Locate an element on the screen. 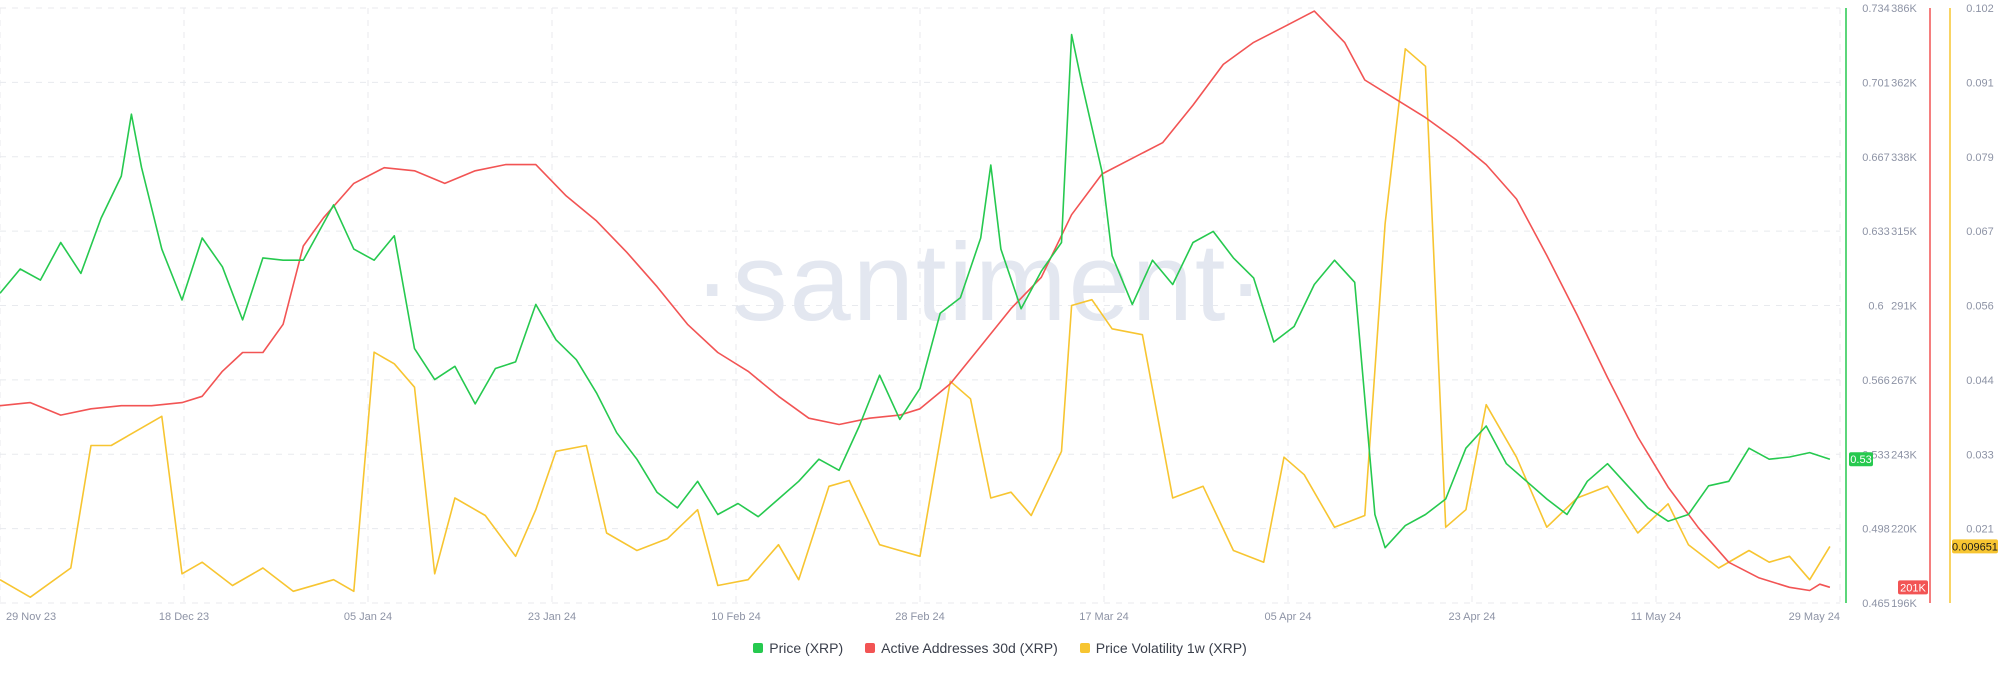 The image size is (2000, 677). x-tick-label: 17 Mar 24 is located at coordinates (1104, 617).